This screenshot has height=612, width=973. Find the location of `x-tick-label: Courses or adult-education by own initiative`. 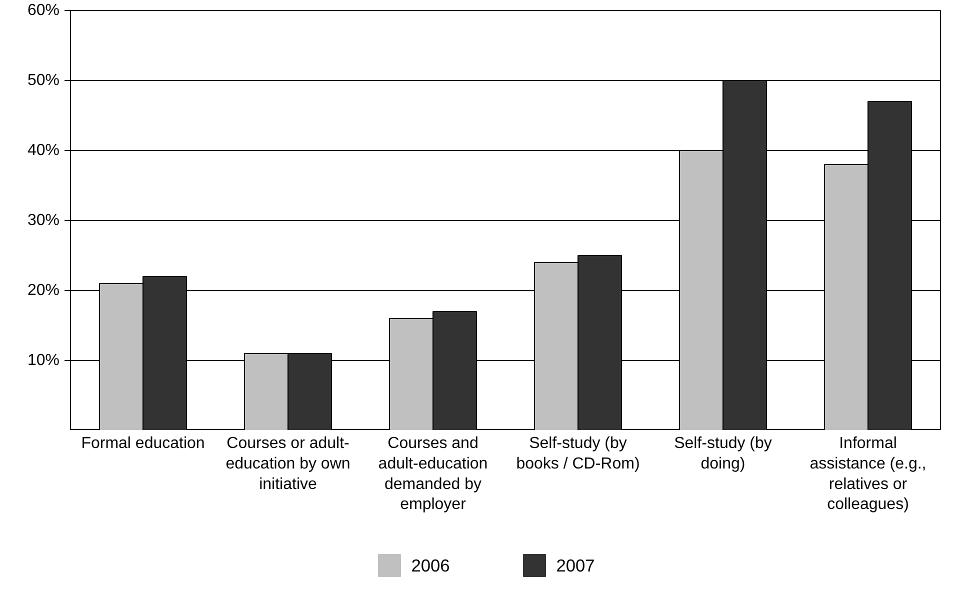

x-tick-label: Courses or adult-education by own initiative is located at coordinates (288, 464).